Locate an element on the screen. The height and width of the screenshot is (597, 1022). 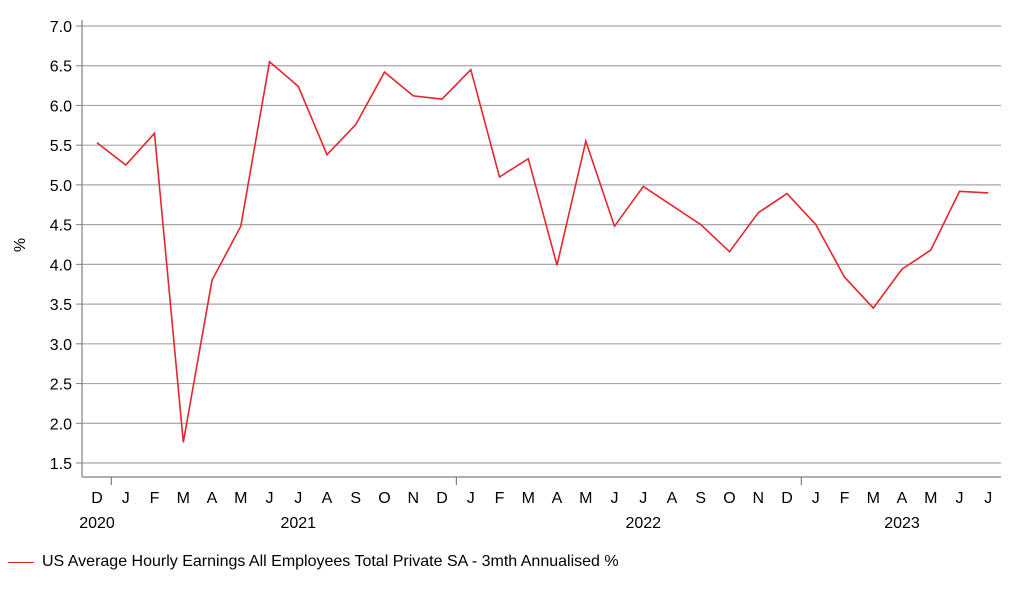
y-tick-label: 7.0 is located at coordinates (61, 27).